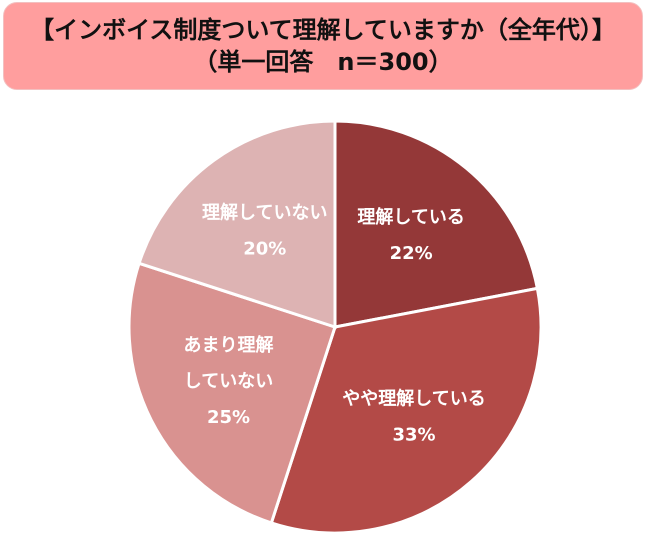  I want to click on slice-value-label: 22%, so click(411, 253).